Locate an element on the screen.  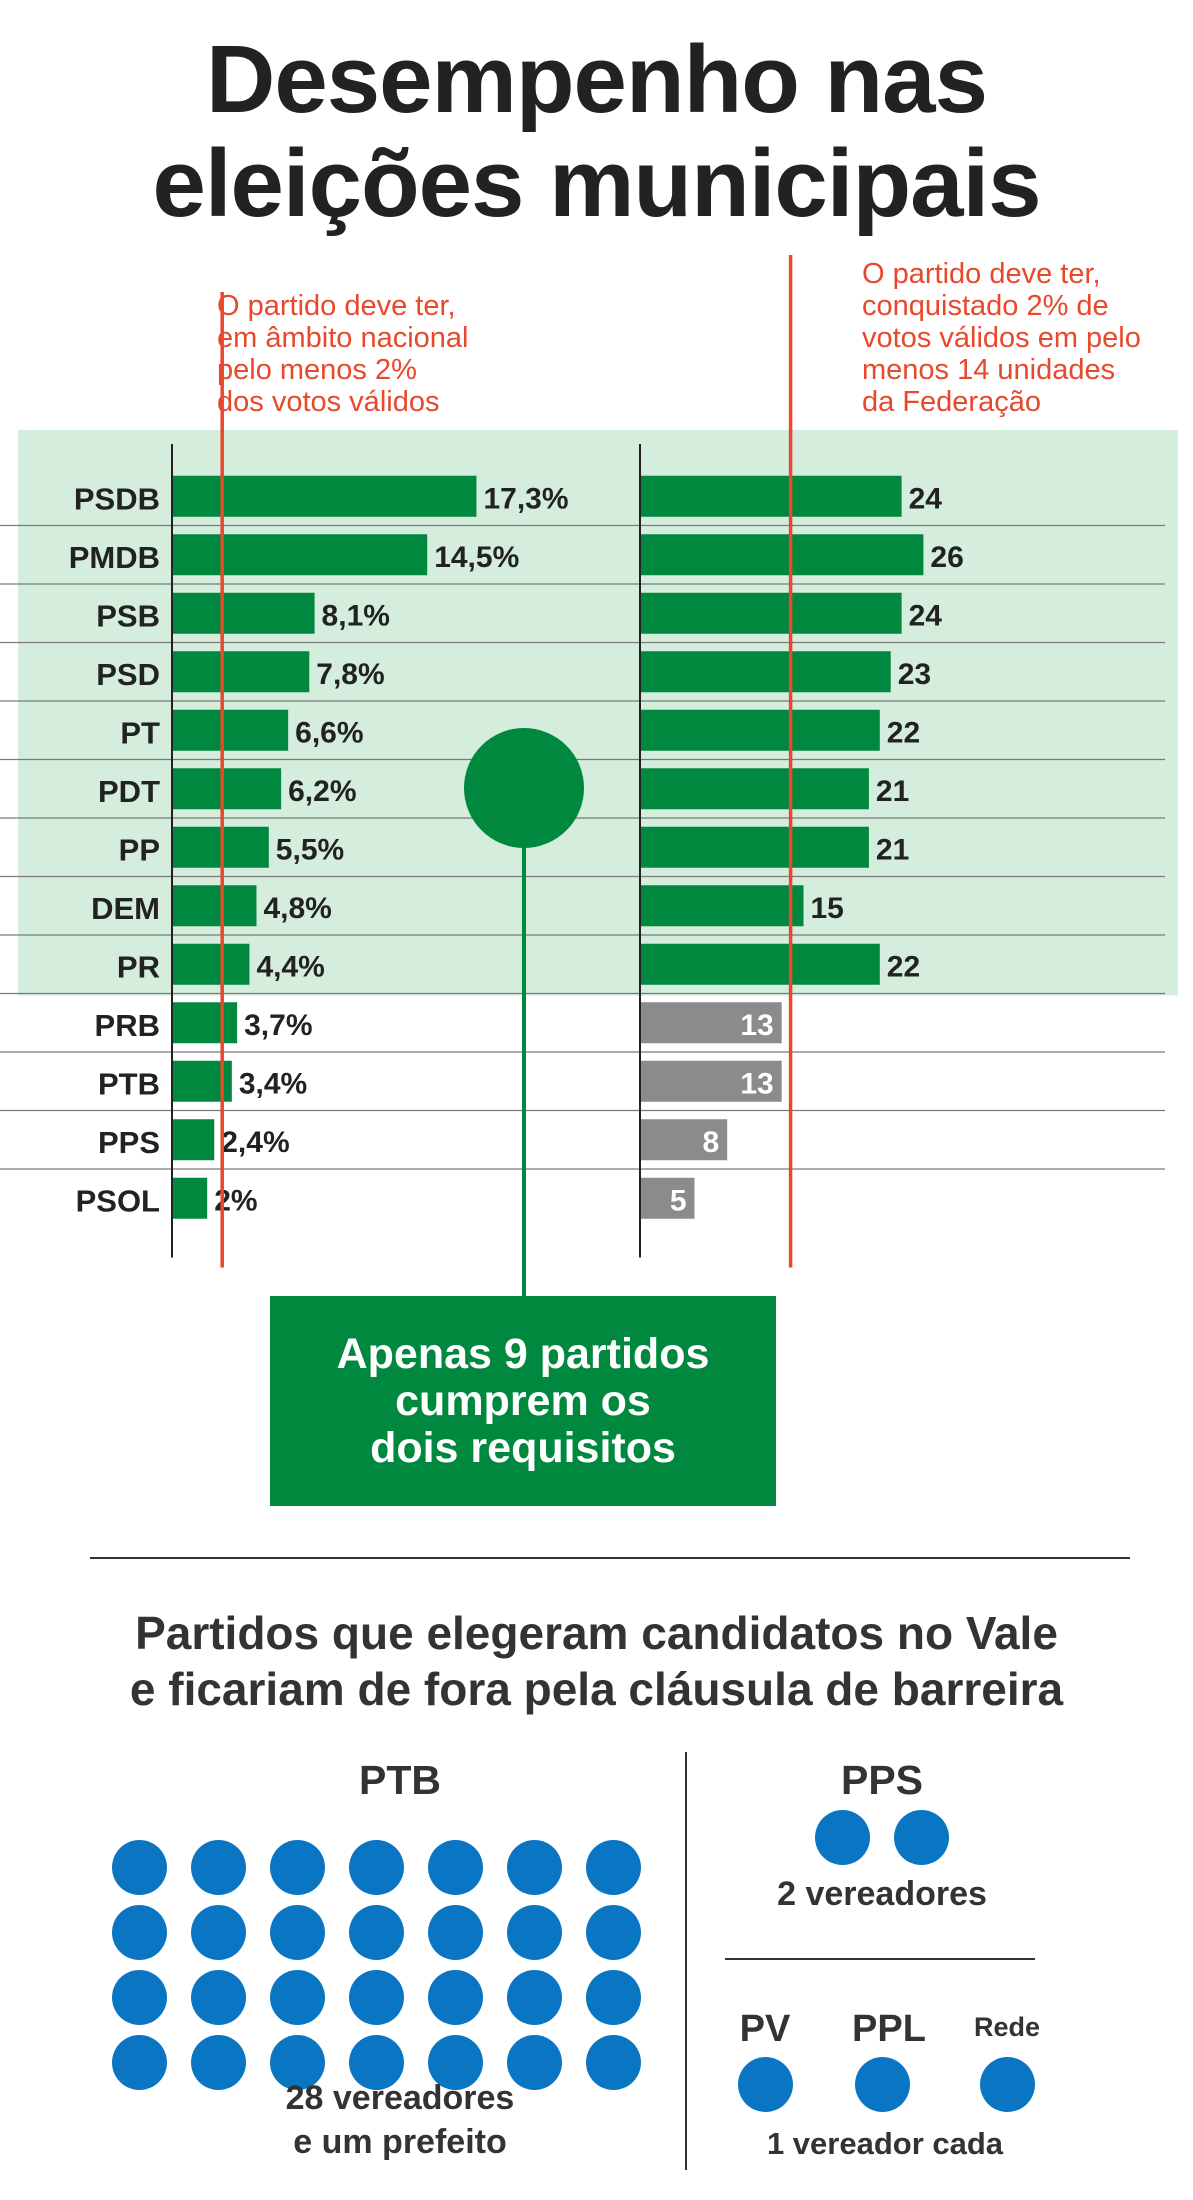
note-left-line-1: O partido deve ter, is located at coordinates (336, 306).